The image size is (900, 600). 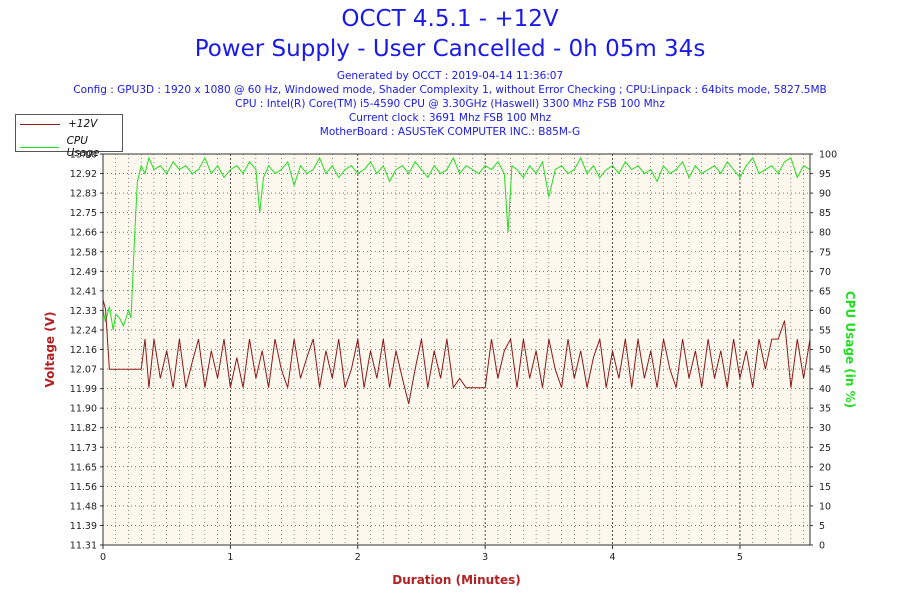 I want to click on right-tick-label: 40, so click(x=825, y=389).